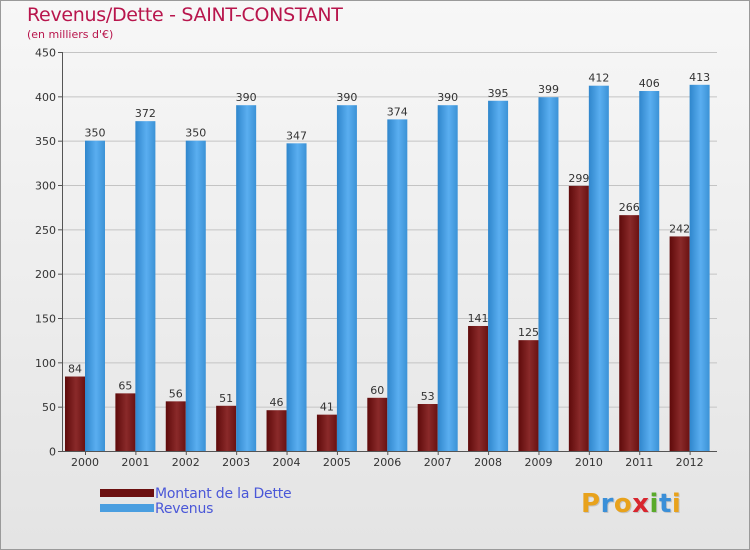 The width and height of the screenshot is (750, 550). Describe the element at coordinates (699, 77) in the screenshot. I see `value-label-revenue: 413` at that location.